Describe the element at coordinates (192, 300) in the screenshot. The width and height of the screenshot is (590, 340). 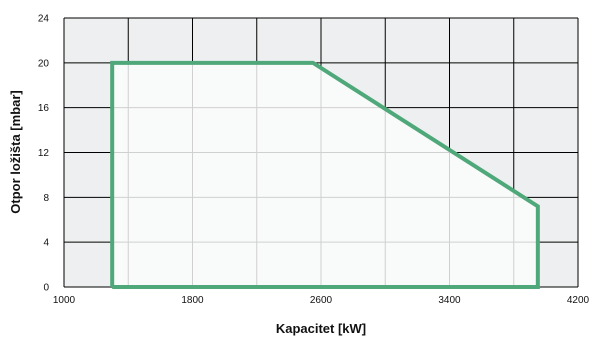
I see `x-tick-label: 1800` at that location.